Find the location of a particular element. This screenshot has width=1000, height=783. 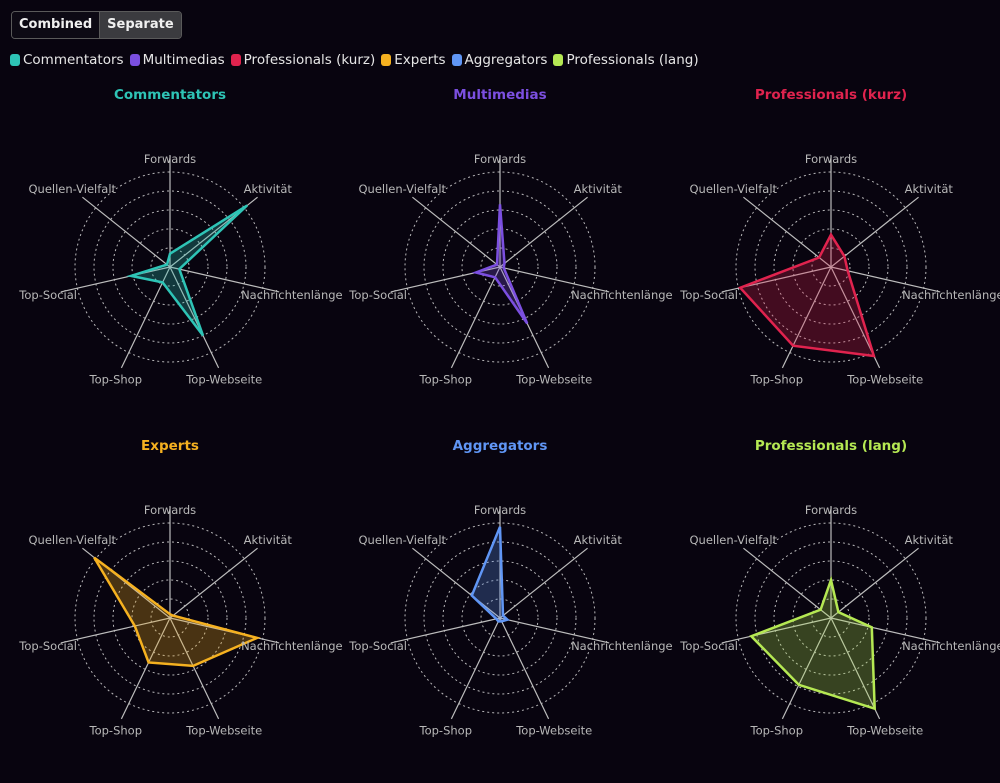

legend-label: Professionals (lang) is located at coordinates (632, 60).